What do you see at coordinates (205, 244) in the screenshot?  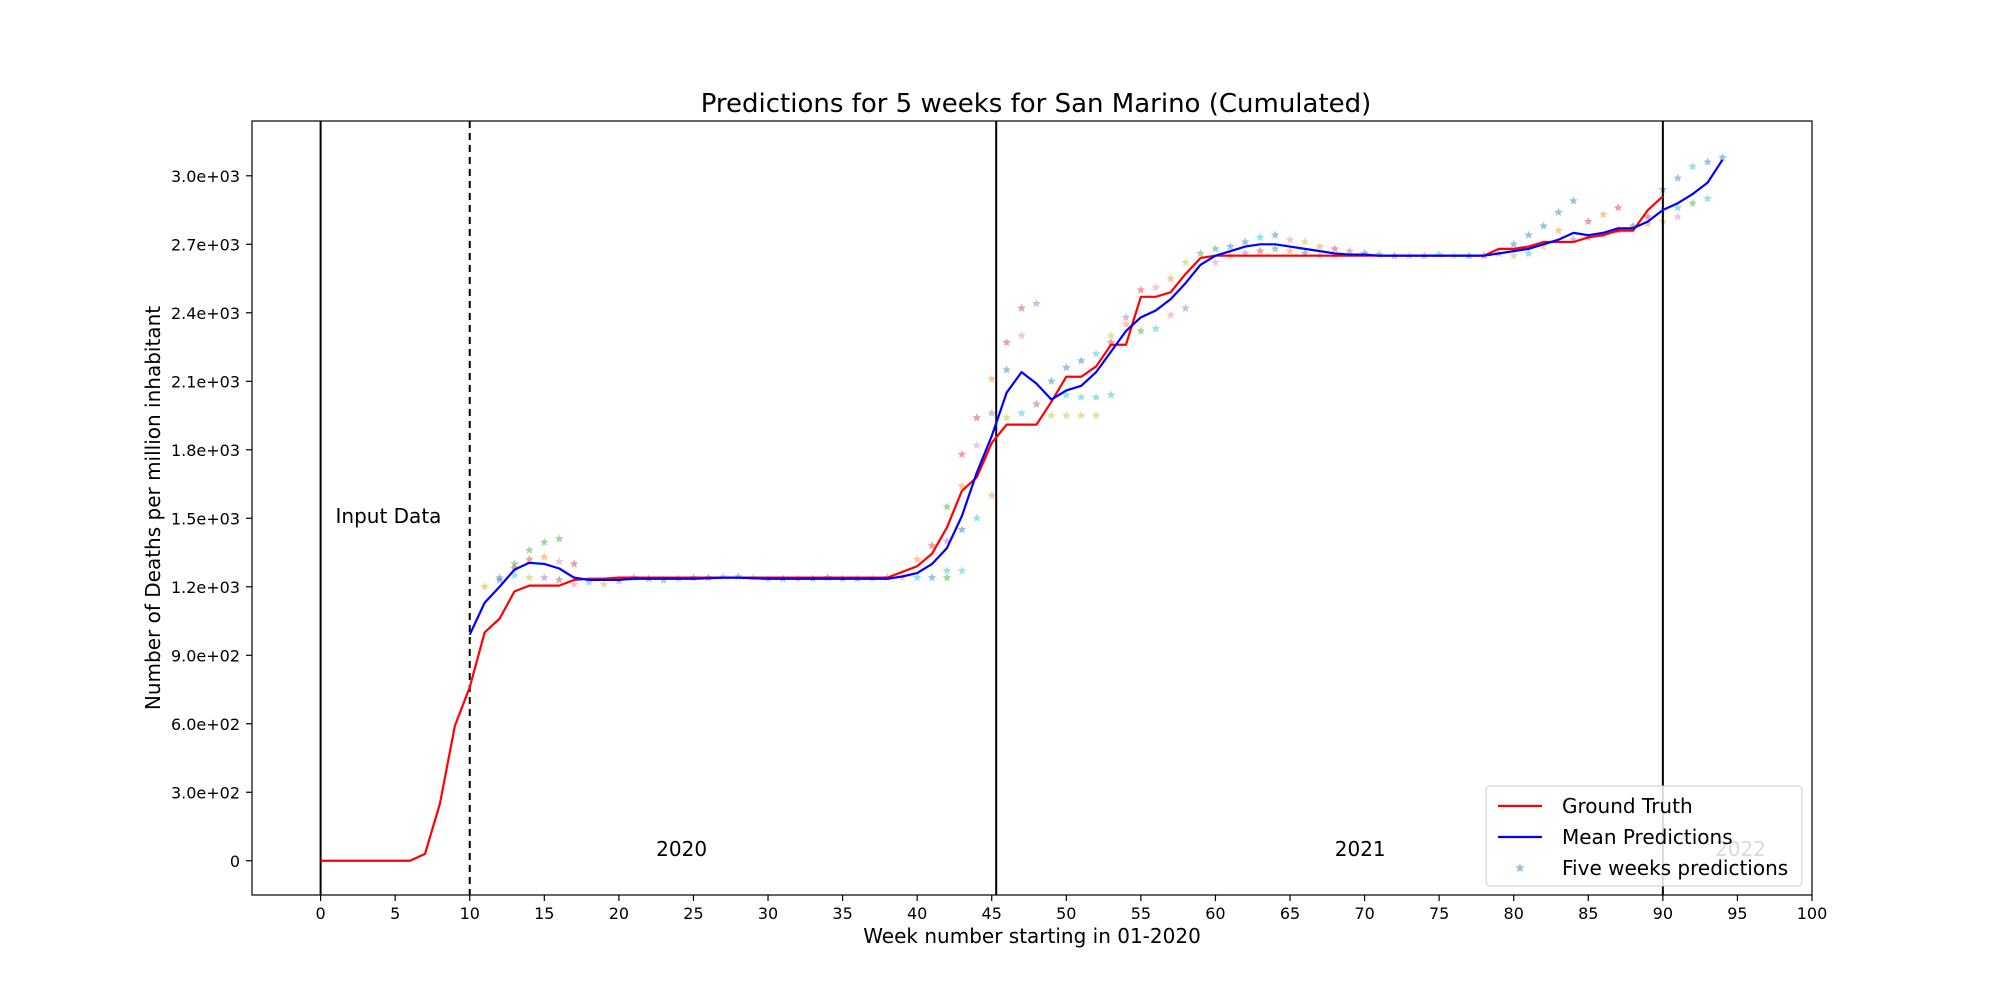 I see `y-tick-label-9: 2.7e+03` at bounding box center [205, 244].